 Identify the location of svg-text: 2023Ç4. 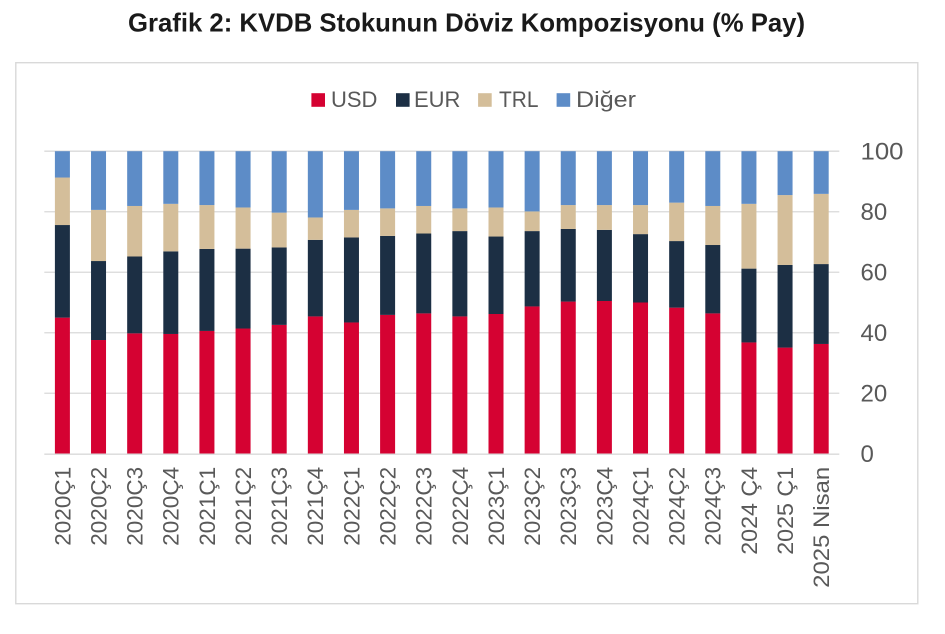
(604, 506).